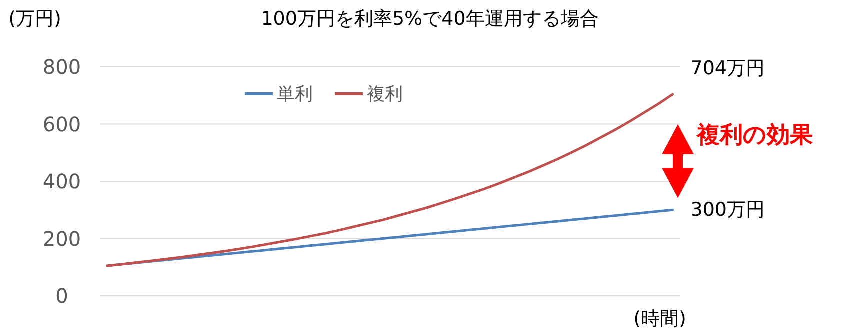 This screenshot has width=856, height=334. What do you see at coordinates (62, 238) in the screenshot?
I see `y-tick-label: 200` at bounding box center [62, 238].